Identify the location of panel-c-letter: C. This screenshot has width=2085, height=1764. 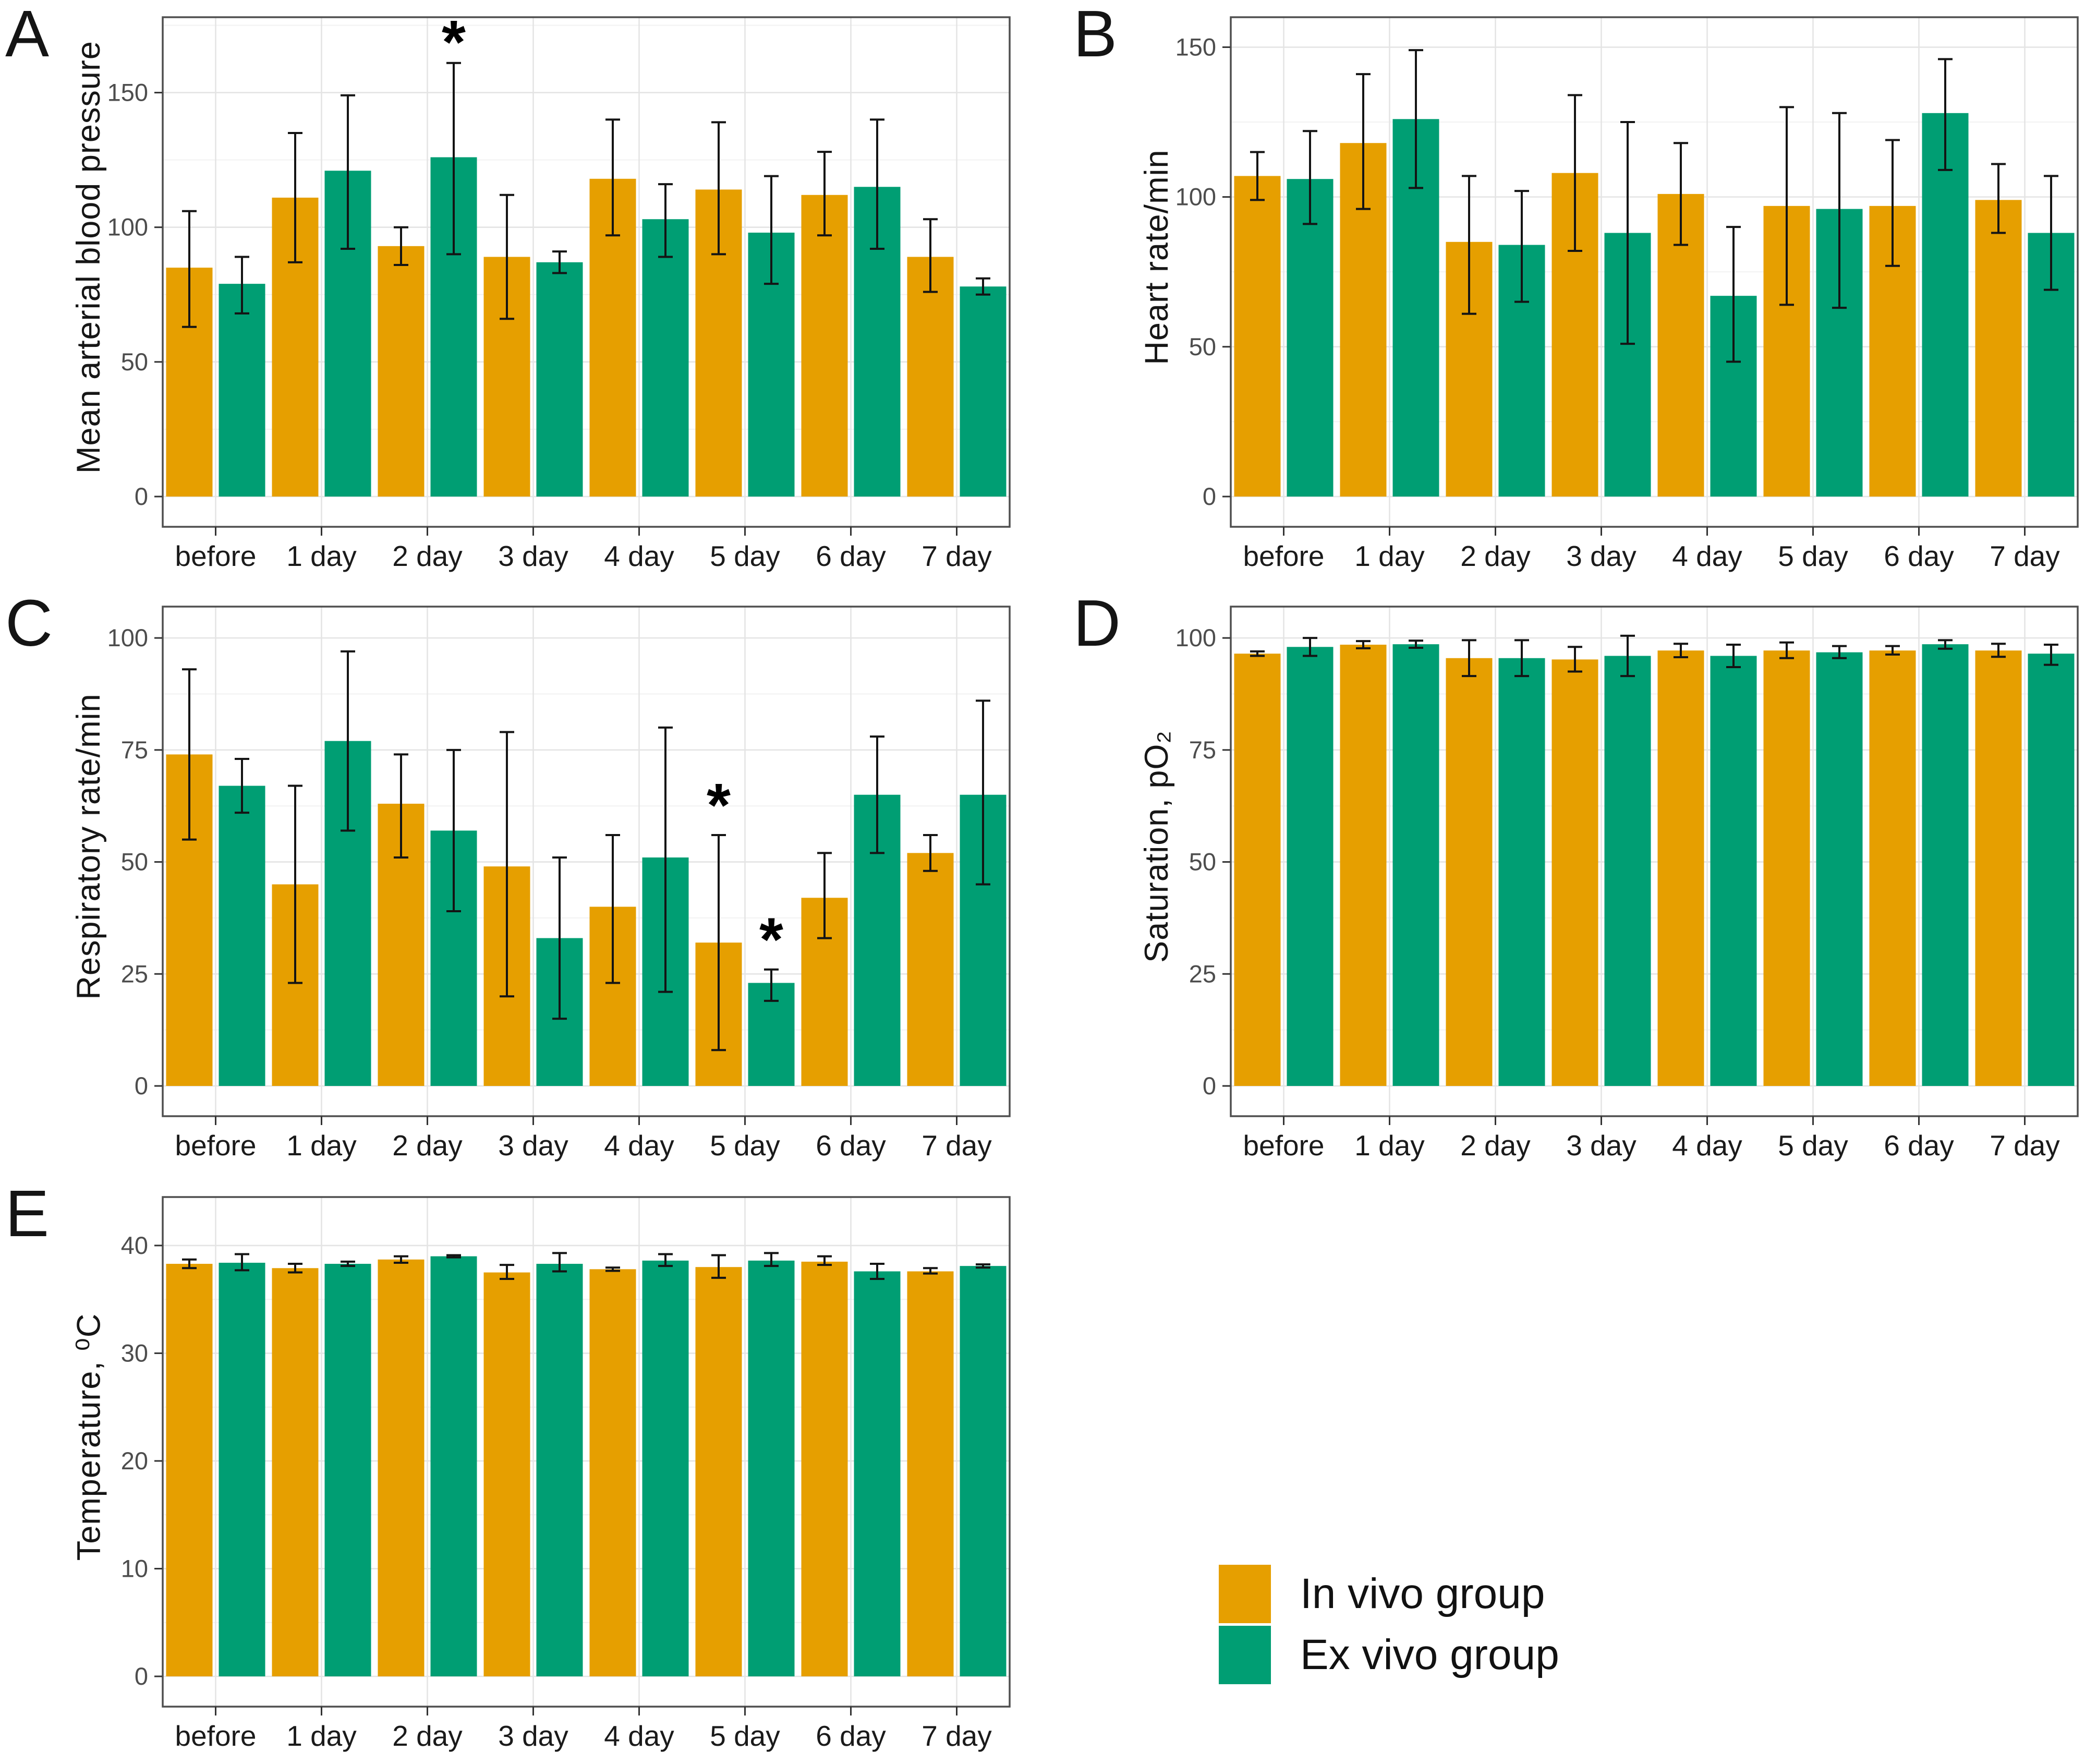
(29, 623).